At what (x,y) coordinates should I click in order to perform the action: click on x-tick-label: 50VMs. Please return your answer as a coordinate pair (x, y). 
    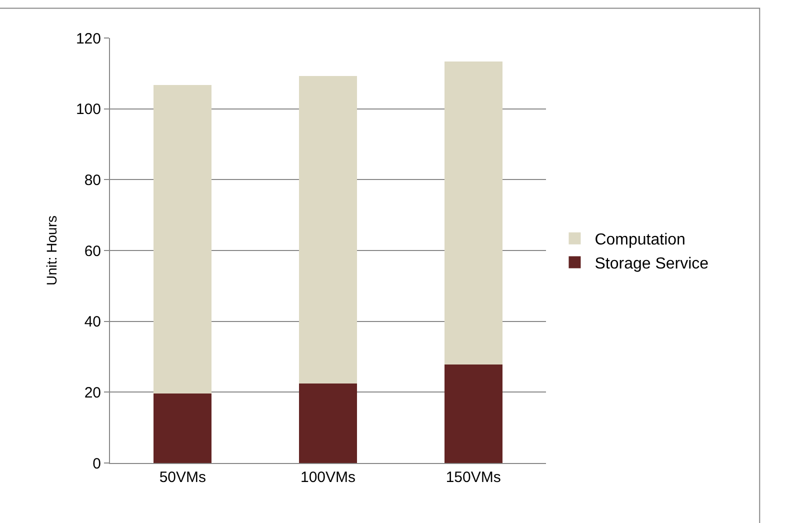
    Looking at the image, I should click on (182, 477).